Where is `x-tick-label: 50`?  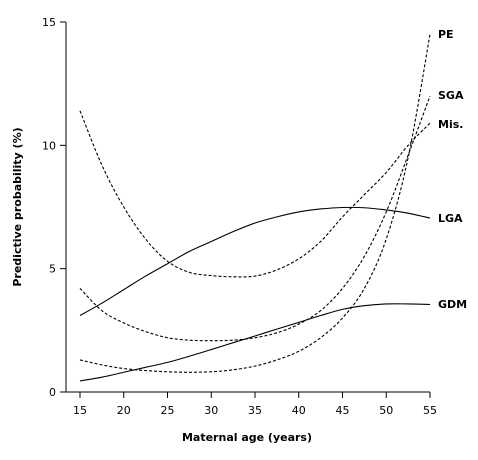 x-tick-label: 50 is located at coordinates (386, 410).